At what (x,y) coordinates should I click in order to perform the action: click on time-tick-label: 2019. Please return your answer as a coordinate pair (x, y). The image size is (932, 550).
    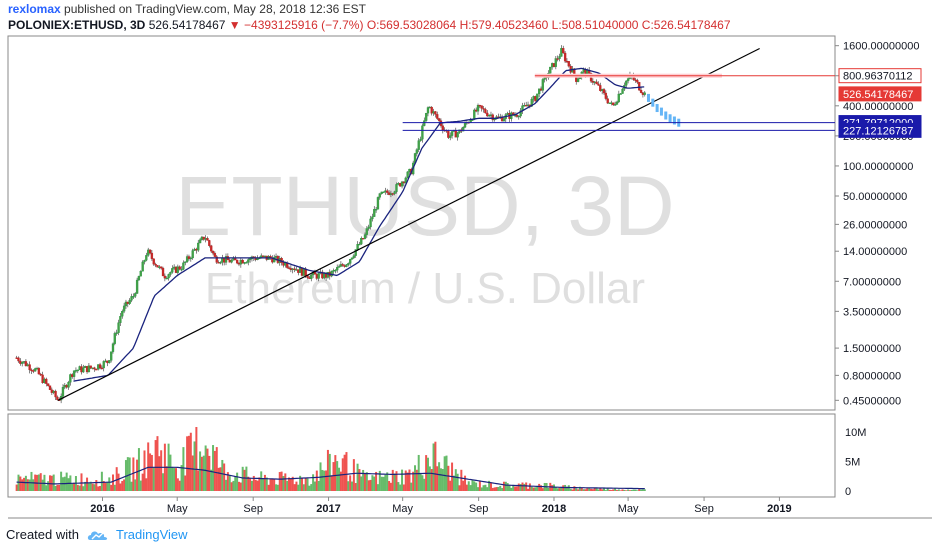
    Looking at the image, I should click on (779, 509).